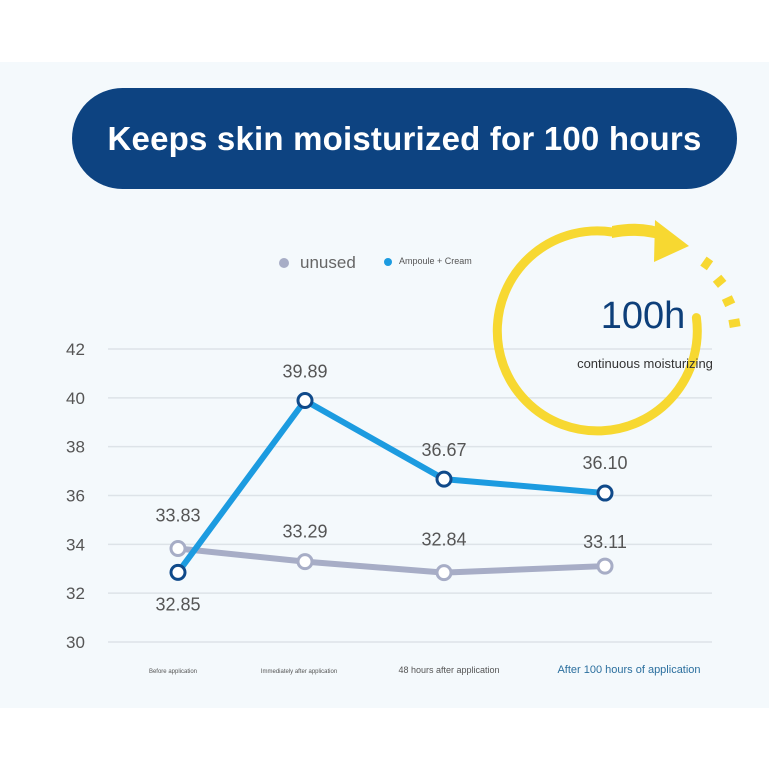  I want to click on legend-marker-treated, so click(388, 262).